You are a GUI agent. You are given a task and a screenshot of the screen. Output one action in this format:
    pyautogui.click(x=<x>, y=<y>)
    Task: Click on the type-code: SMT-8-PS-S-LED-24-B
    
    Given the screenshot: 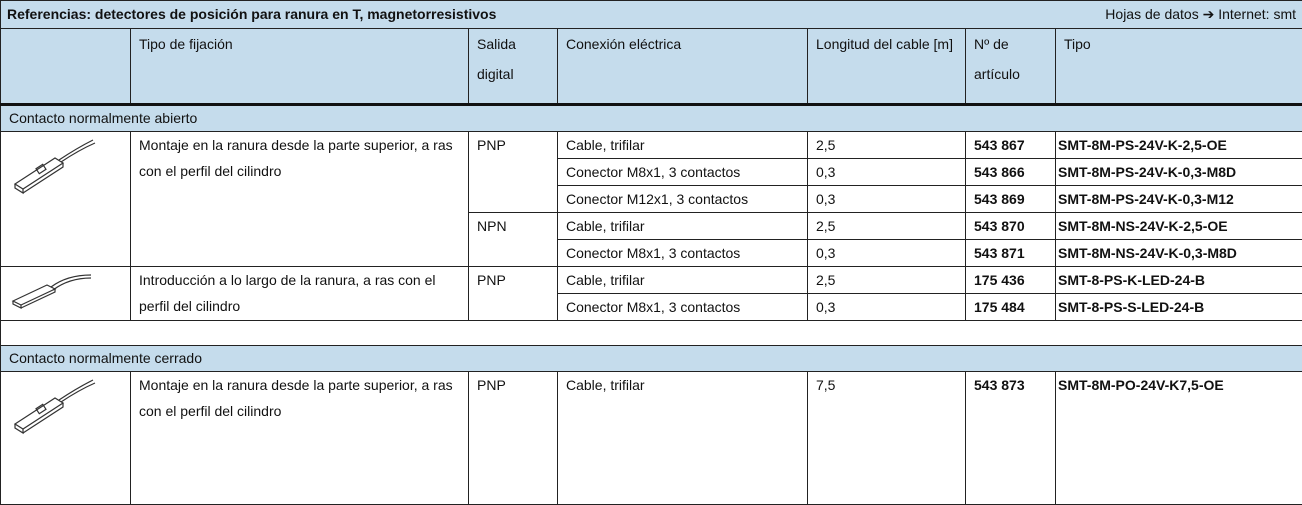 What is the action you would take?
    pyautogui.click(x=1179, y=307)
    